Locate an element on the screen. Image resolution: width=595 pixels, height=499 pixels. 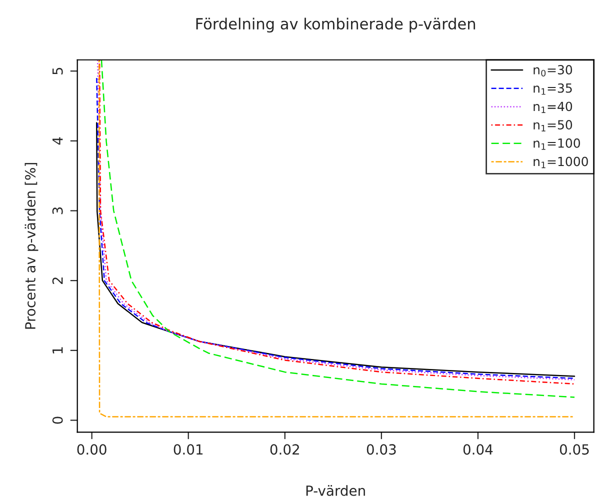
x-tick-label: 0.04 is located at coordinates (478, 449).